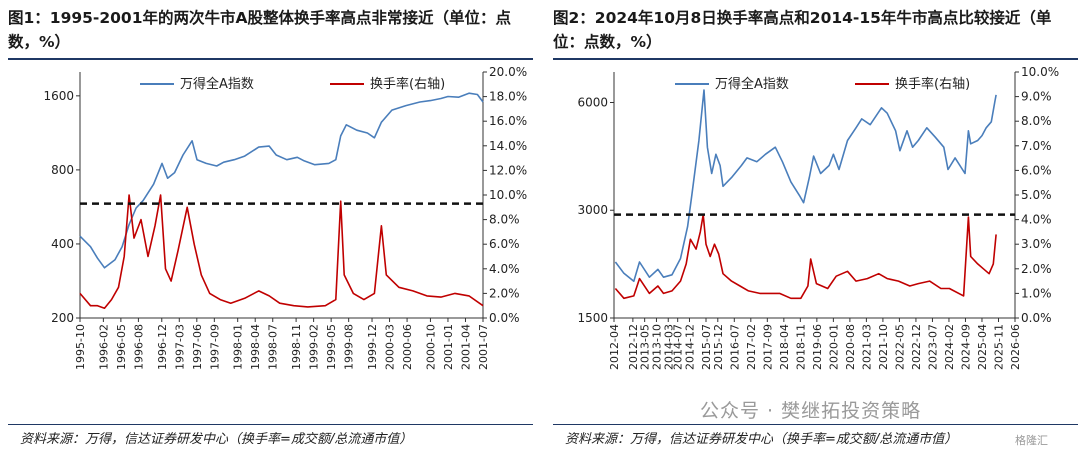  I want to click on x-tick-label: 2014-12, so click(689, 347).